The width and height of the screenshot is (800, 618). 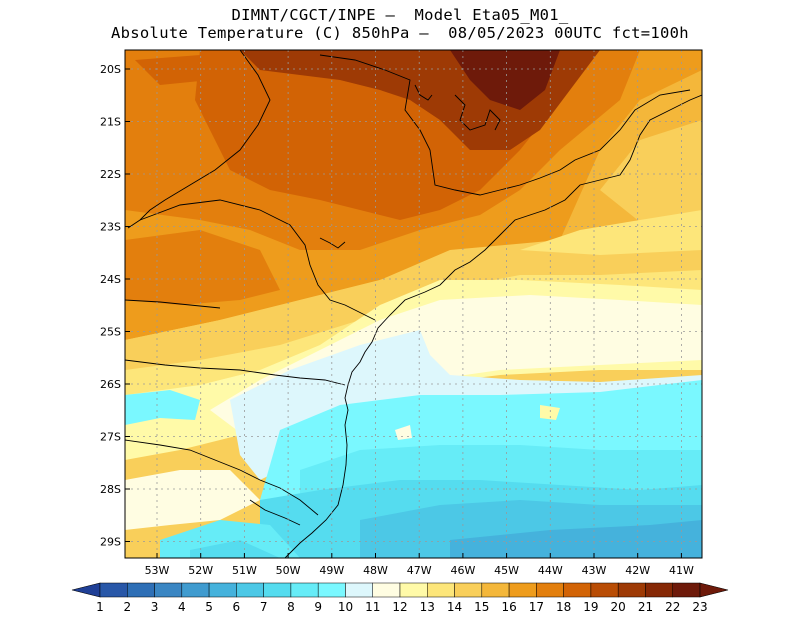 I want to click on title-line-1: DIMNT/CGCT/INPE – Model Eta05_M01_, so click(x=400, y=15).